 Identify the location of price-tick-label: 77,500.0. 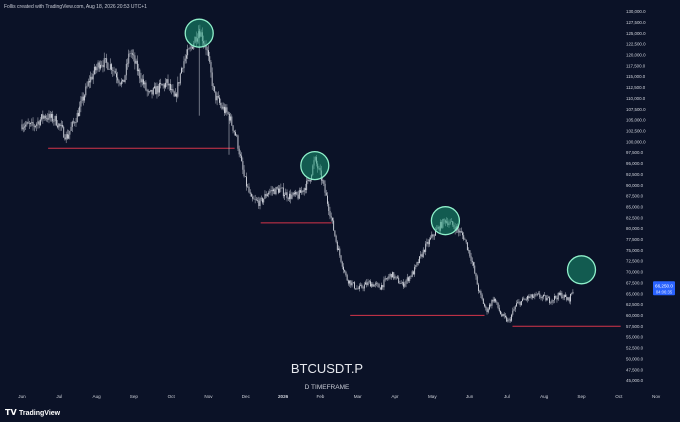
(635, 239).